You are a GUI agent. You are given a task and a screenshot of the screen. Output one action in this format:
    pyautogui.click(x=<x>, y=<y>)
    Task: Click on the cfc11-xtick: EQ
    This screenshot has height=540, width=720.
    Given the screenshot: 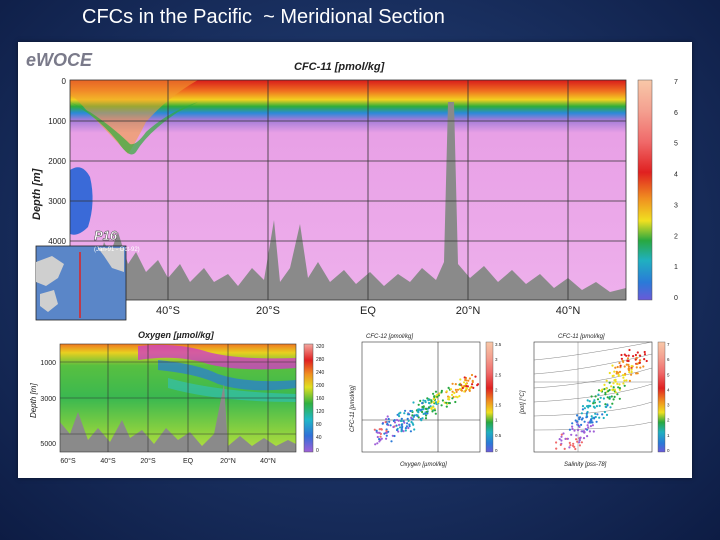 What is the action you would take?
    pyautogui.click(x=368, y=311)
    